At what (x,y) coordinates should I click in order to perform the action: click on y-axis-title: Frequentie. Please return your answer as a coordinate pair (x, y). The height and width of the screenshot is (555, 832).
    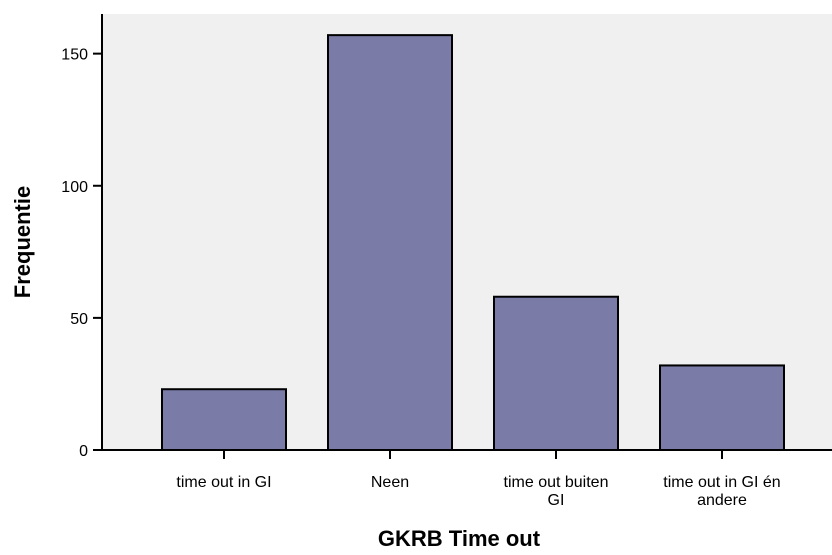
    Looking at the image, I should click on (22, 242).